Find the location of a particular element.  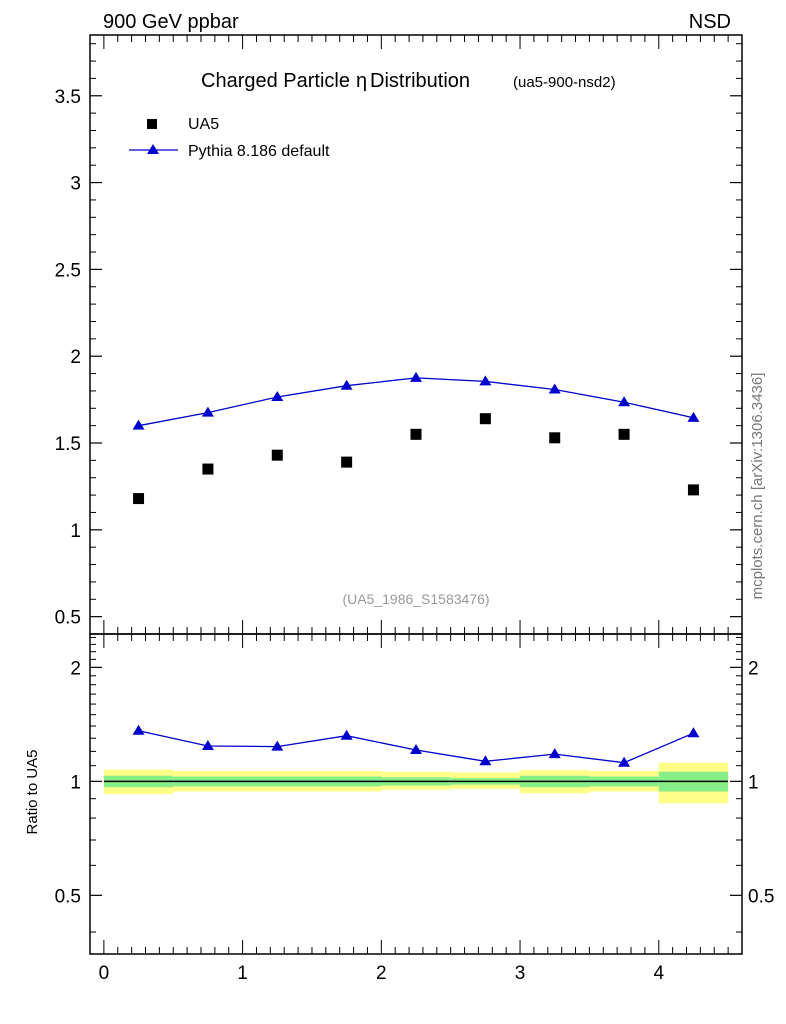

ratio-ytick-label-right: 0.5 is located at coordinates (761, 896).